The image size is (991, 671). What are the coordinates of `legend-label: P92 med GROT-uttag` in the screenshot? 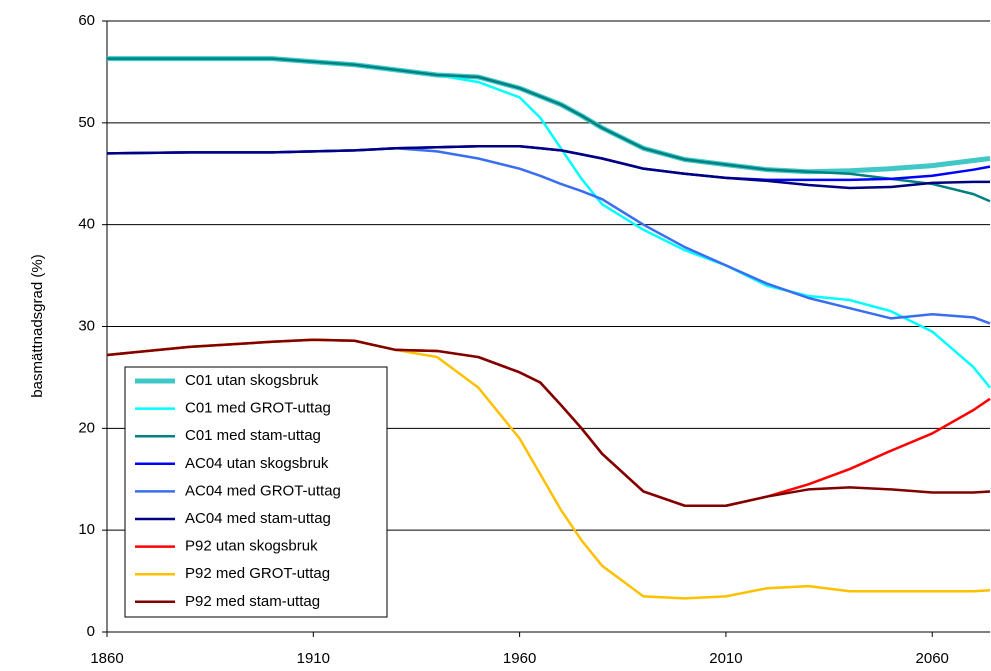 It's located at (257, 573).